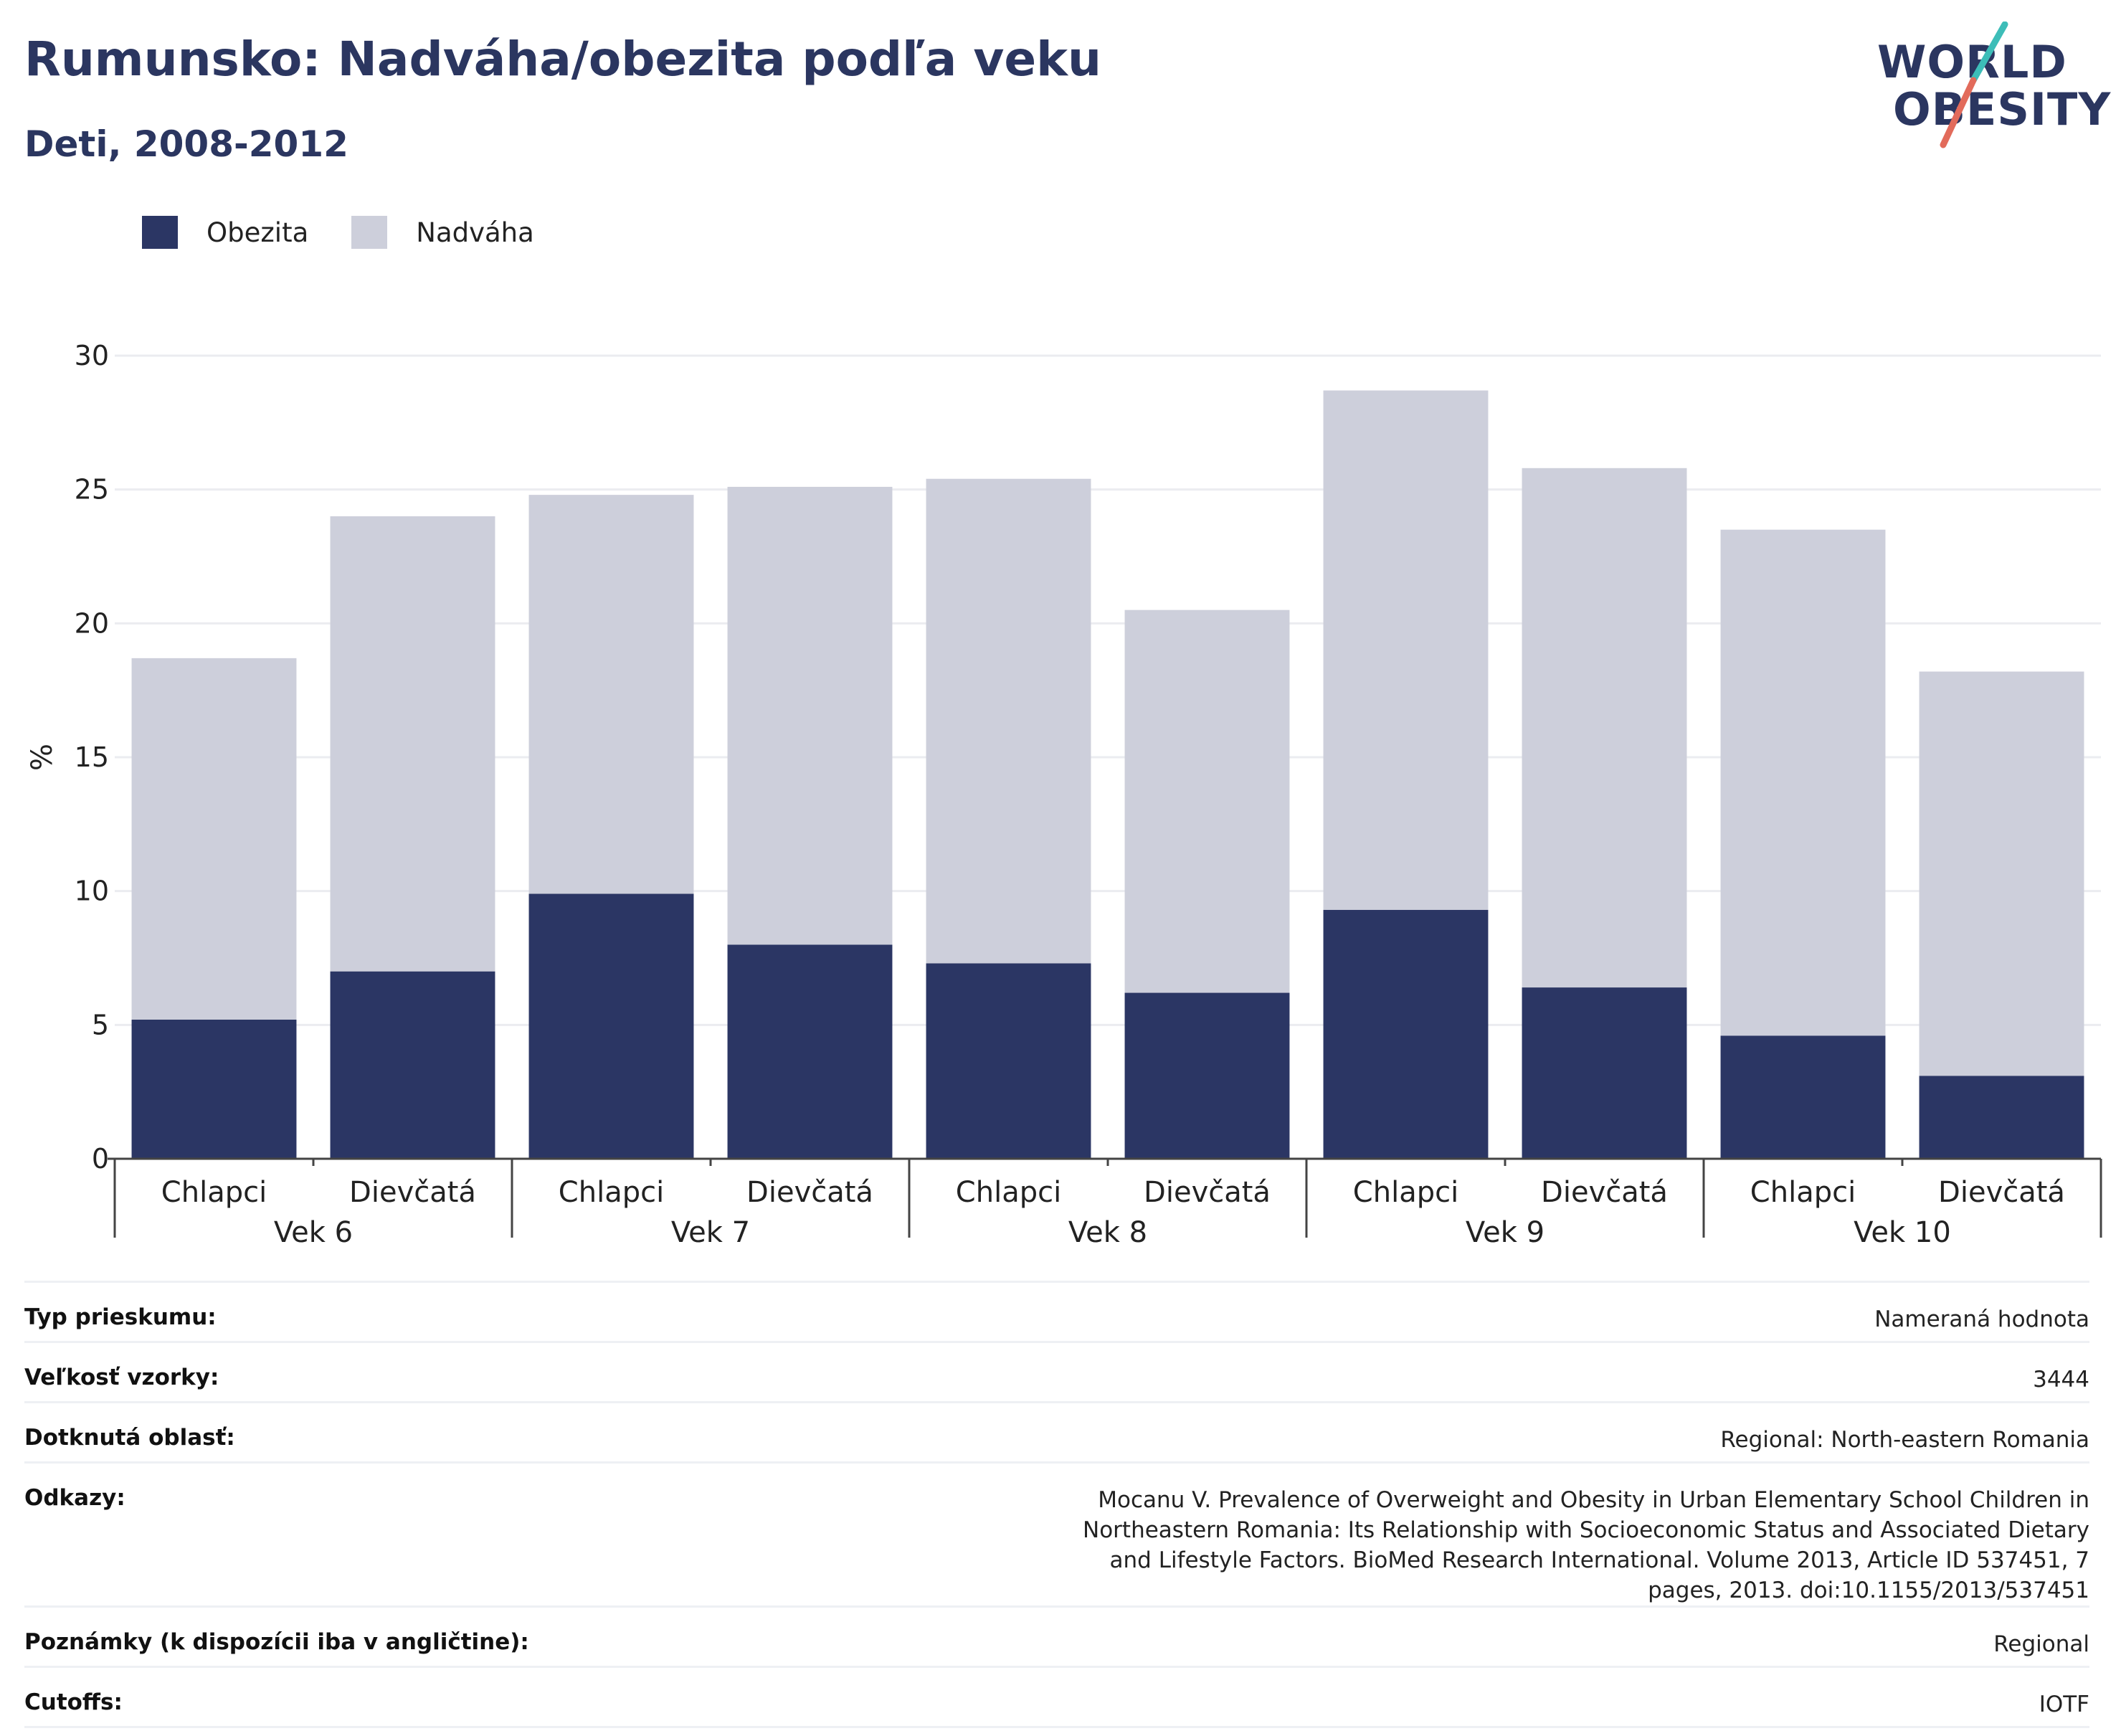 The image size is (2121, 1736). What do you see at coordinates (100, 1024) in the screenshot?
I see `y-tick-label: 5` at bounding box center [100, 1024].